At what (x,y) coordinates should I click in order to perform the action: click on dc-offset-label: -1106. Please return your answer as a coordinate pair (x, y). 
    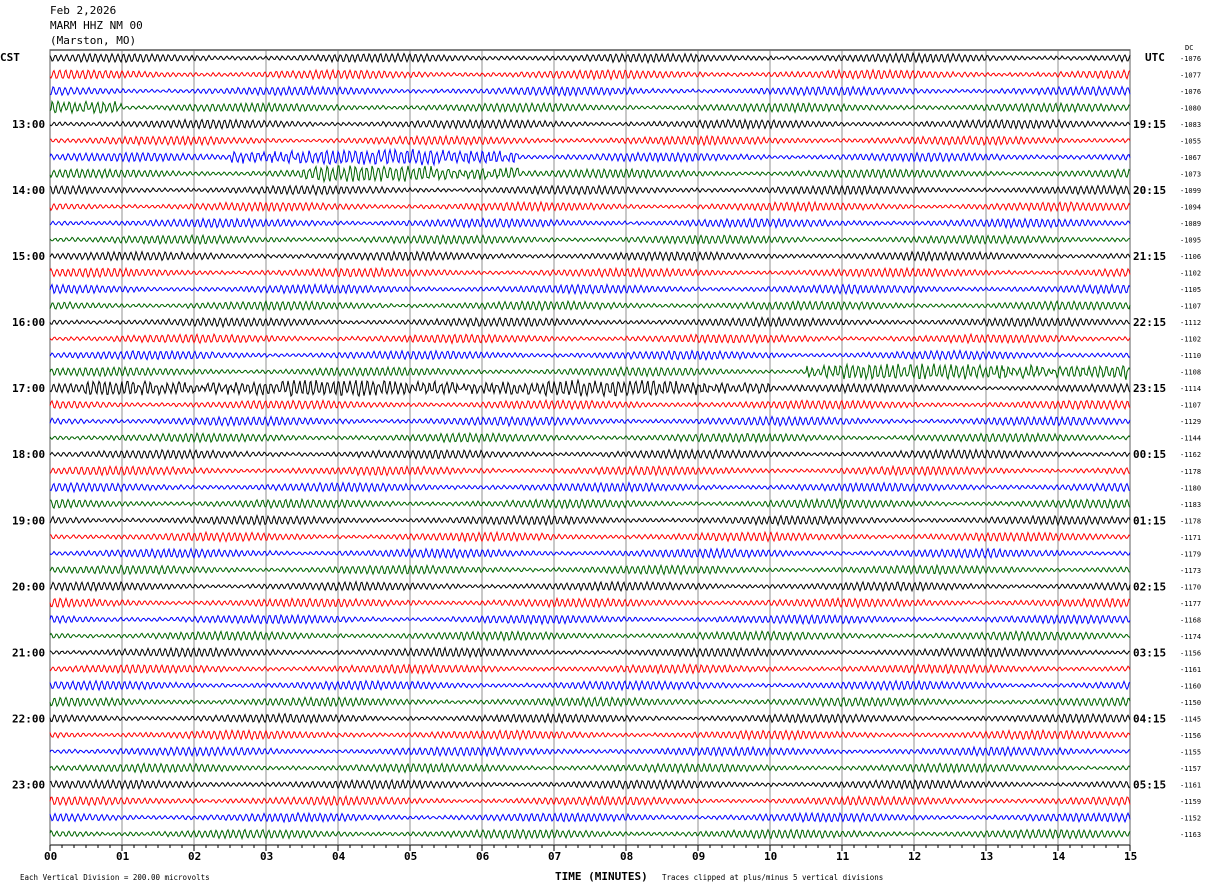
    Looking at the image, I should click on (1190, 257).